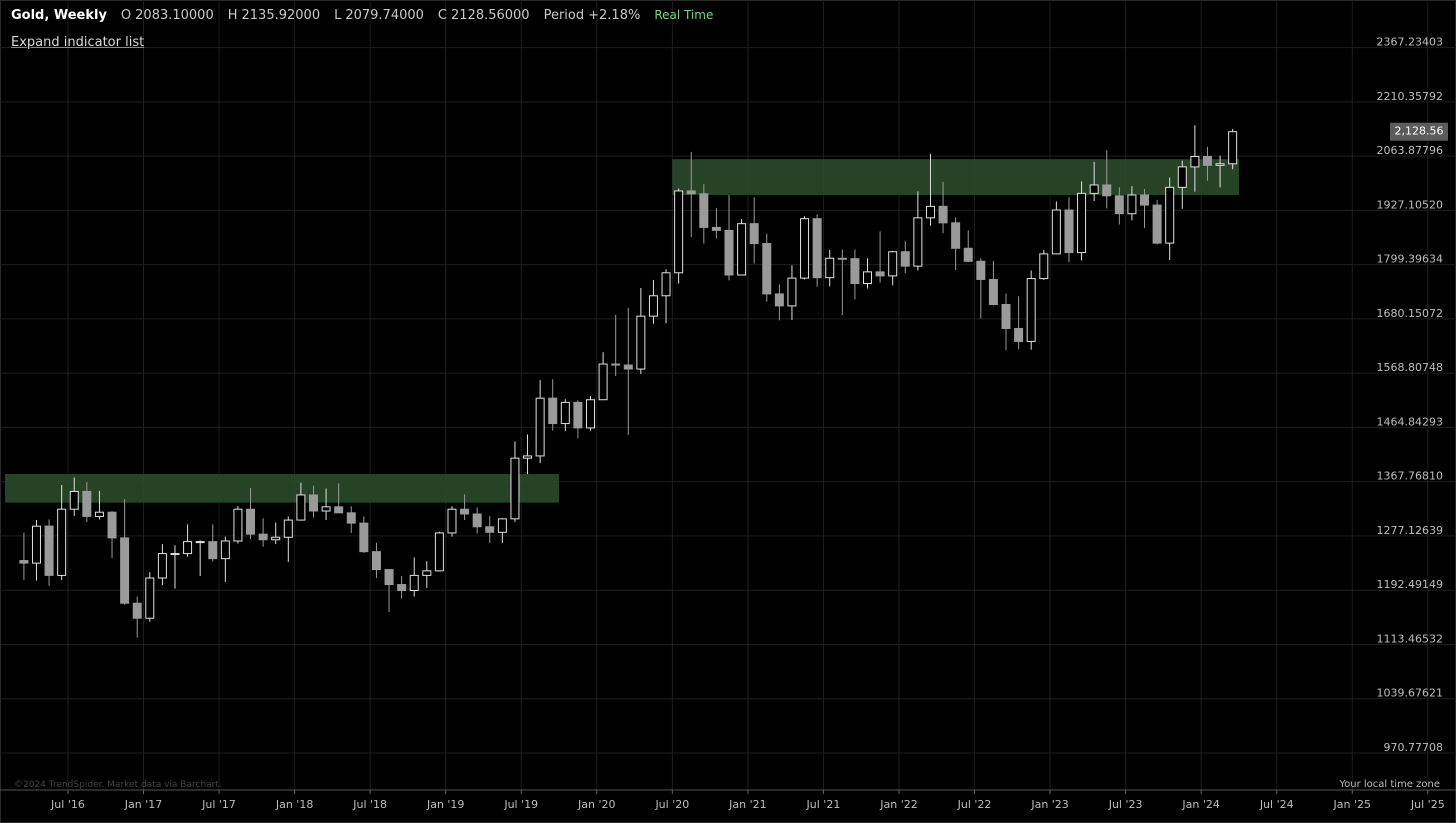 The image size is (1456, 823). I want to click on ohlc-label: O, so click(126, 15).